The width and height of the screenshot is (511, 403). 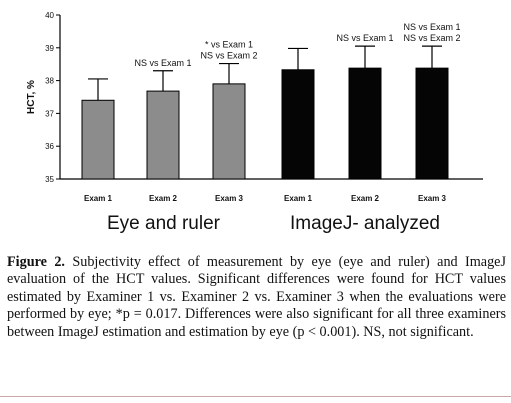 What do you see at coordinates (49, 146) in the screenshot?
I see `y-tick-label: 36` at bounding box center [49, 146].